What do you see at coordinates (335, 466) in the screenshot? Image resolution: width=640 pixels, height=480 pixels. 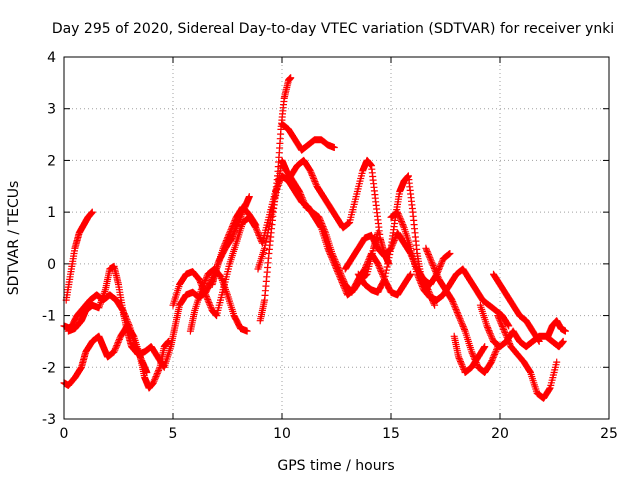 I see `x-axis-label: GPS time / hours` at bounding box center [335, 466].